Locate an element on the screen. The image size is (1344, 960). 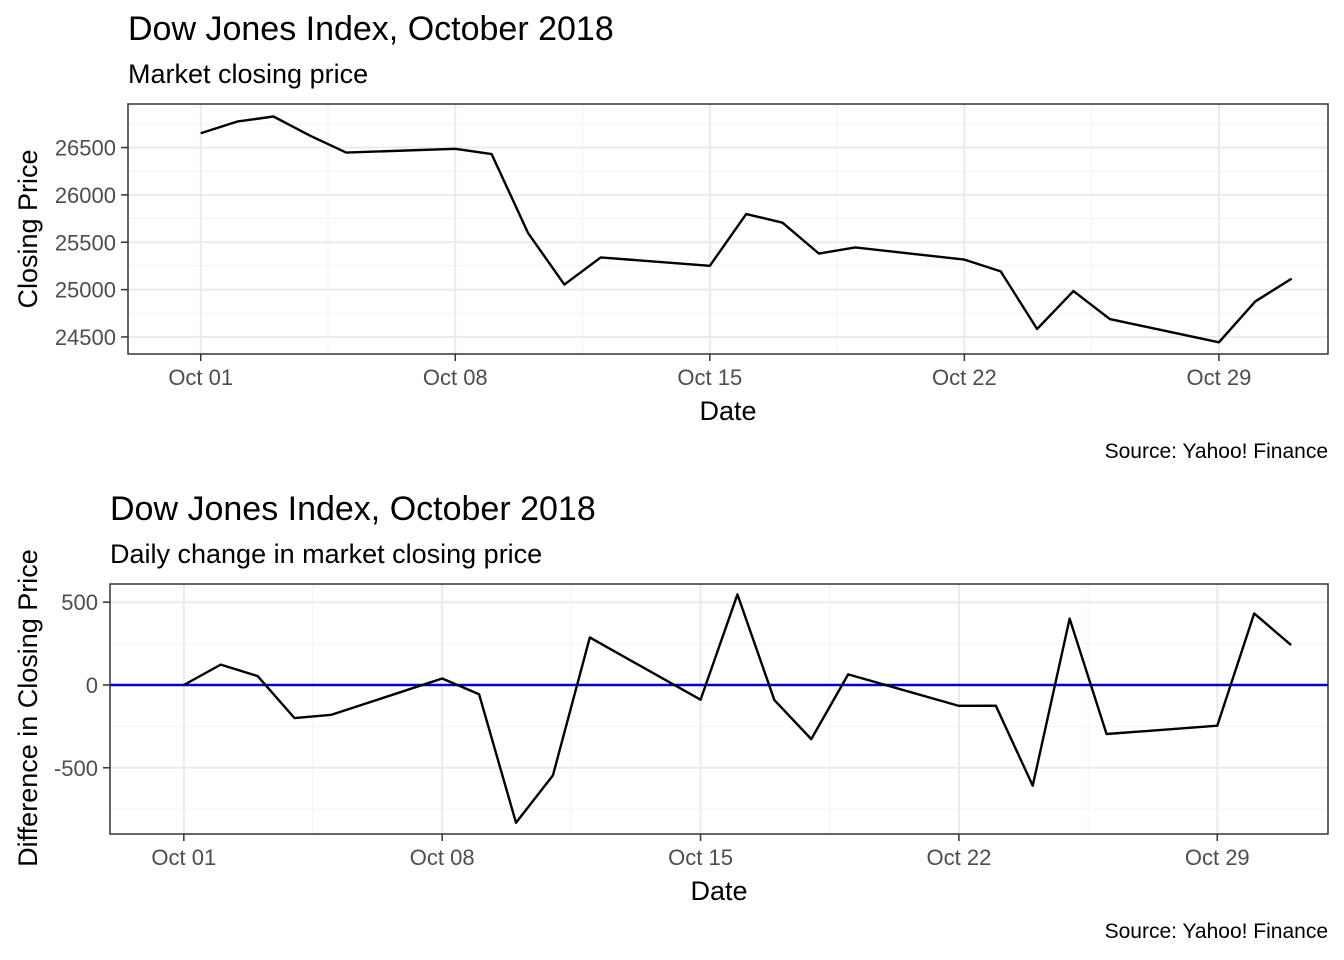
y-tick-label: 25500 is located at coordinates (85, 242).